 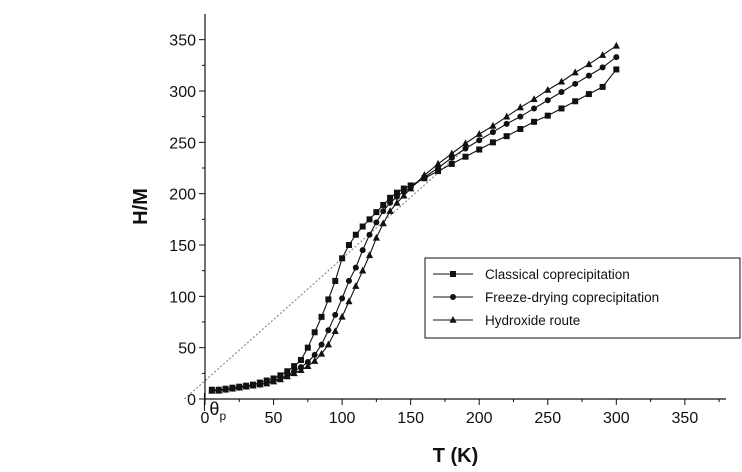 I want to click on legend-label: Classical coprecipitation, so click(x=557, y=274).